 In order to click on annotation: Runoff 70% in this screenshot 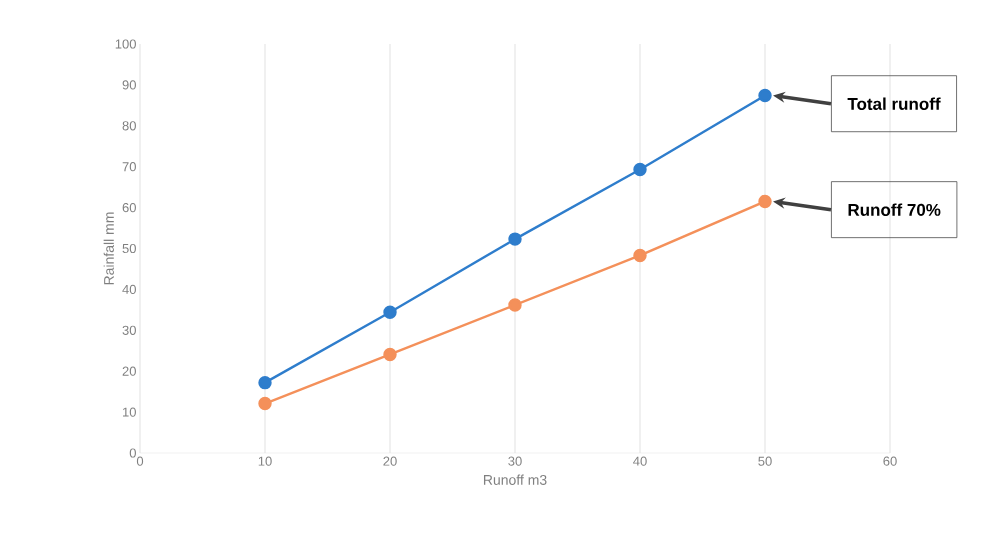, I will do `click(894, 209)`.